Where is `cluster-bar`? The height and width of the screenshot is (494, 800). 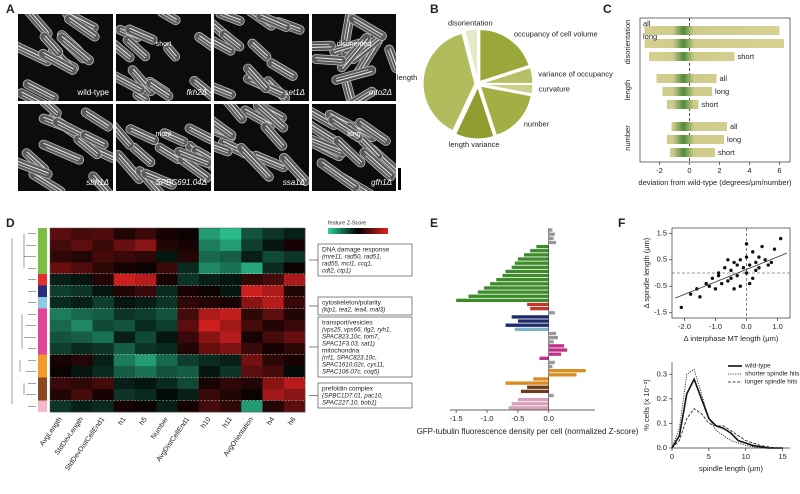
cluster-bar is located at coordinates (42, 291).